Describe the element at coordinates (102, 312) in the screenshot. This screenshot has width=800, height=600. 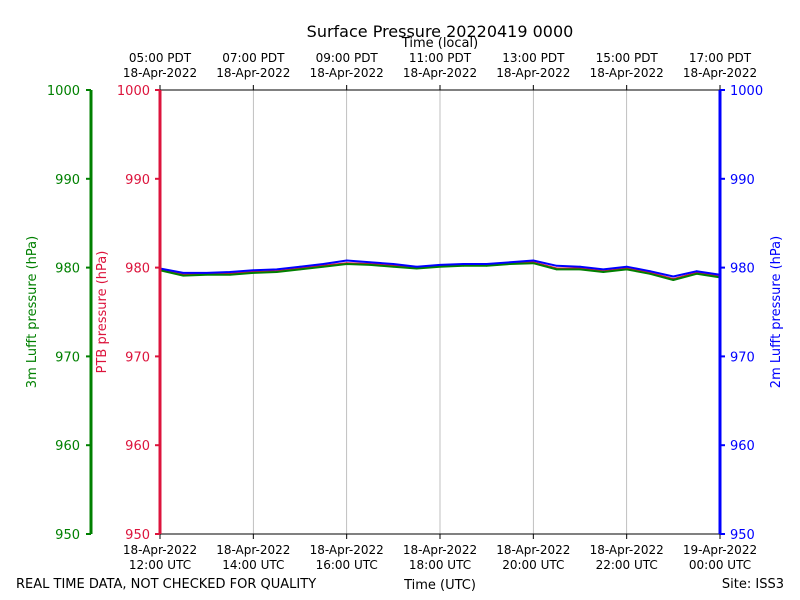
I see `ptb-axis-title: PTB pressure (hPa)` at that location.